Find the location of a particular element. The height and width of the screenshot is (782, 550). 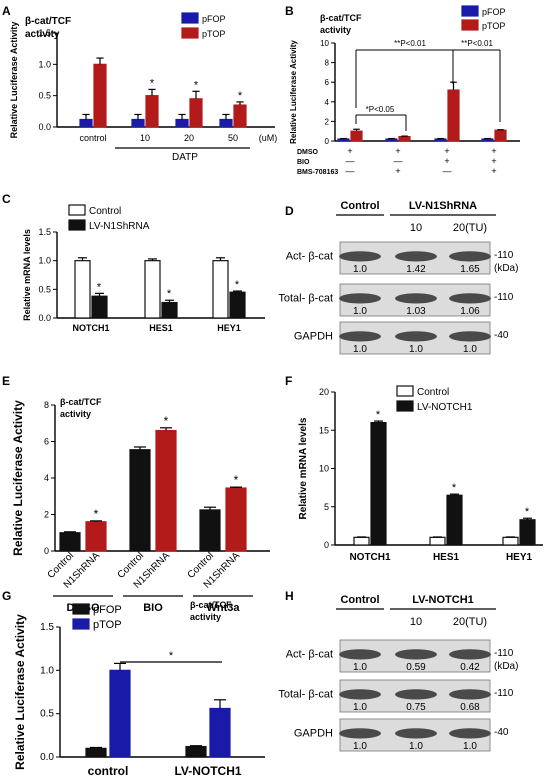

band-quant: 1.42 is located at coordinates (416, 269).